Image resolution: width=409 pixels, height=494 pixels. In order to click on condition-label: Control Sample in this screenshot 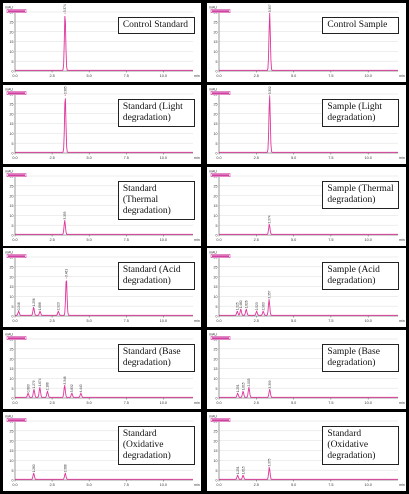, I will do `click(361, 25)`.